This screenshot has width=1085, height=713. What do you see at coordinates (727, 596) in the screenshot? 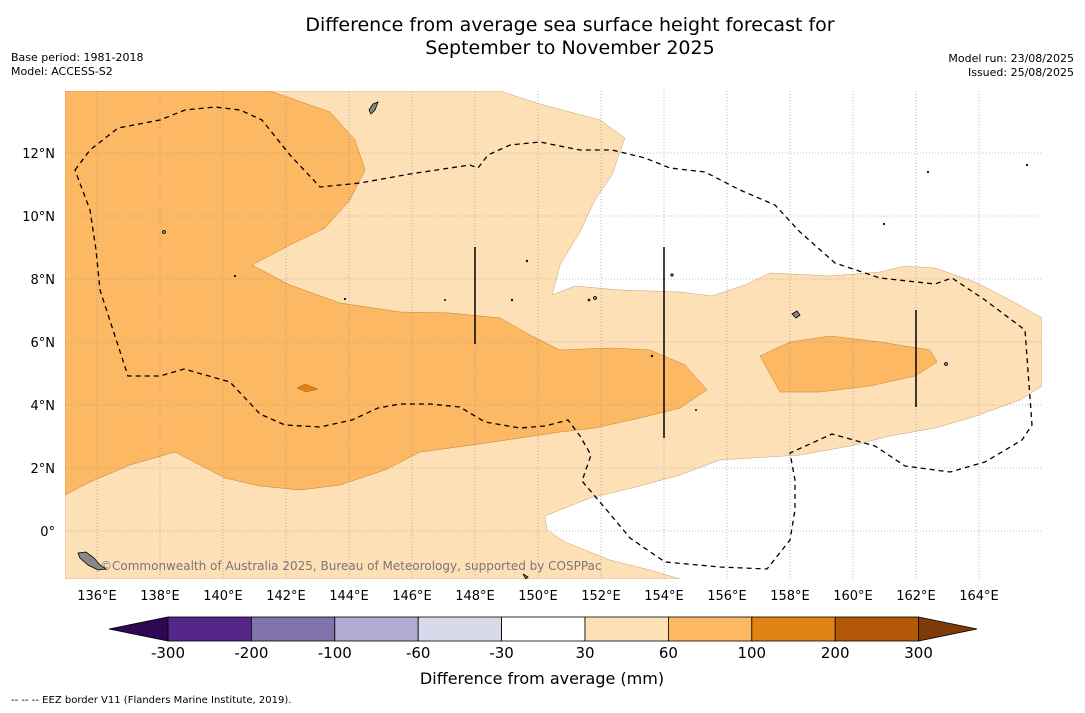
I see `lon-tick-156e: 156°E` at bounding box center [727, 596].